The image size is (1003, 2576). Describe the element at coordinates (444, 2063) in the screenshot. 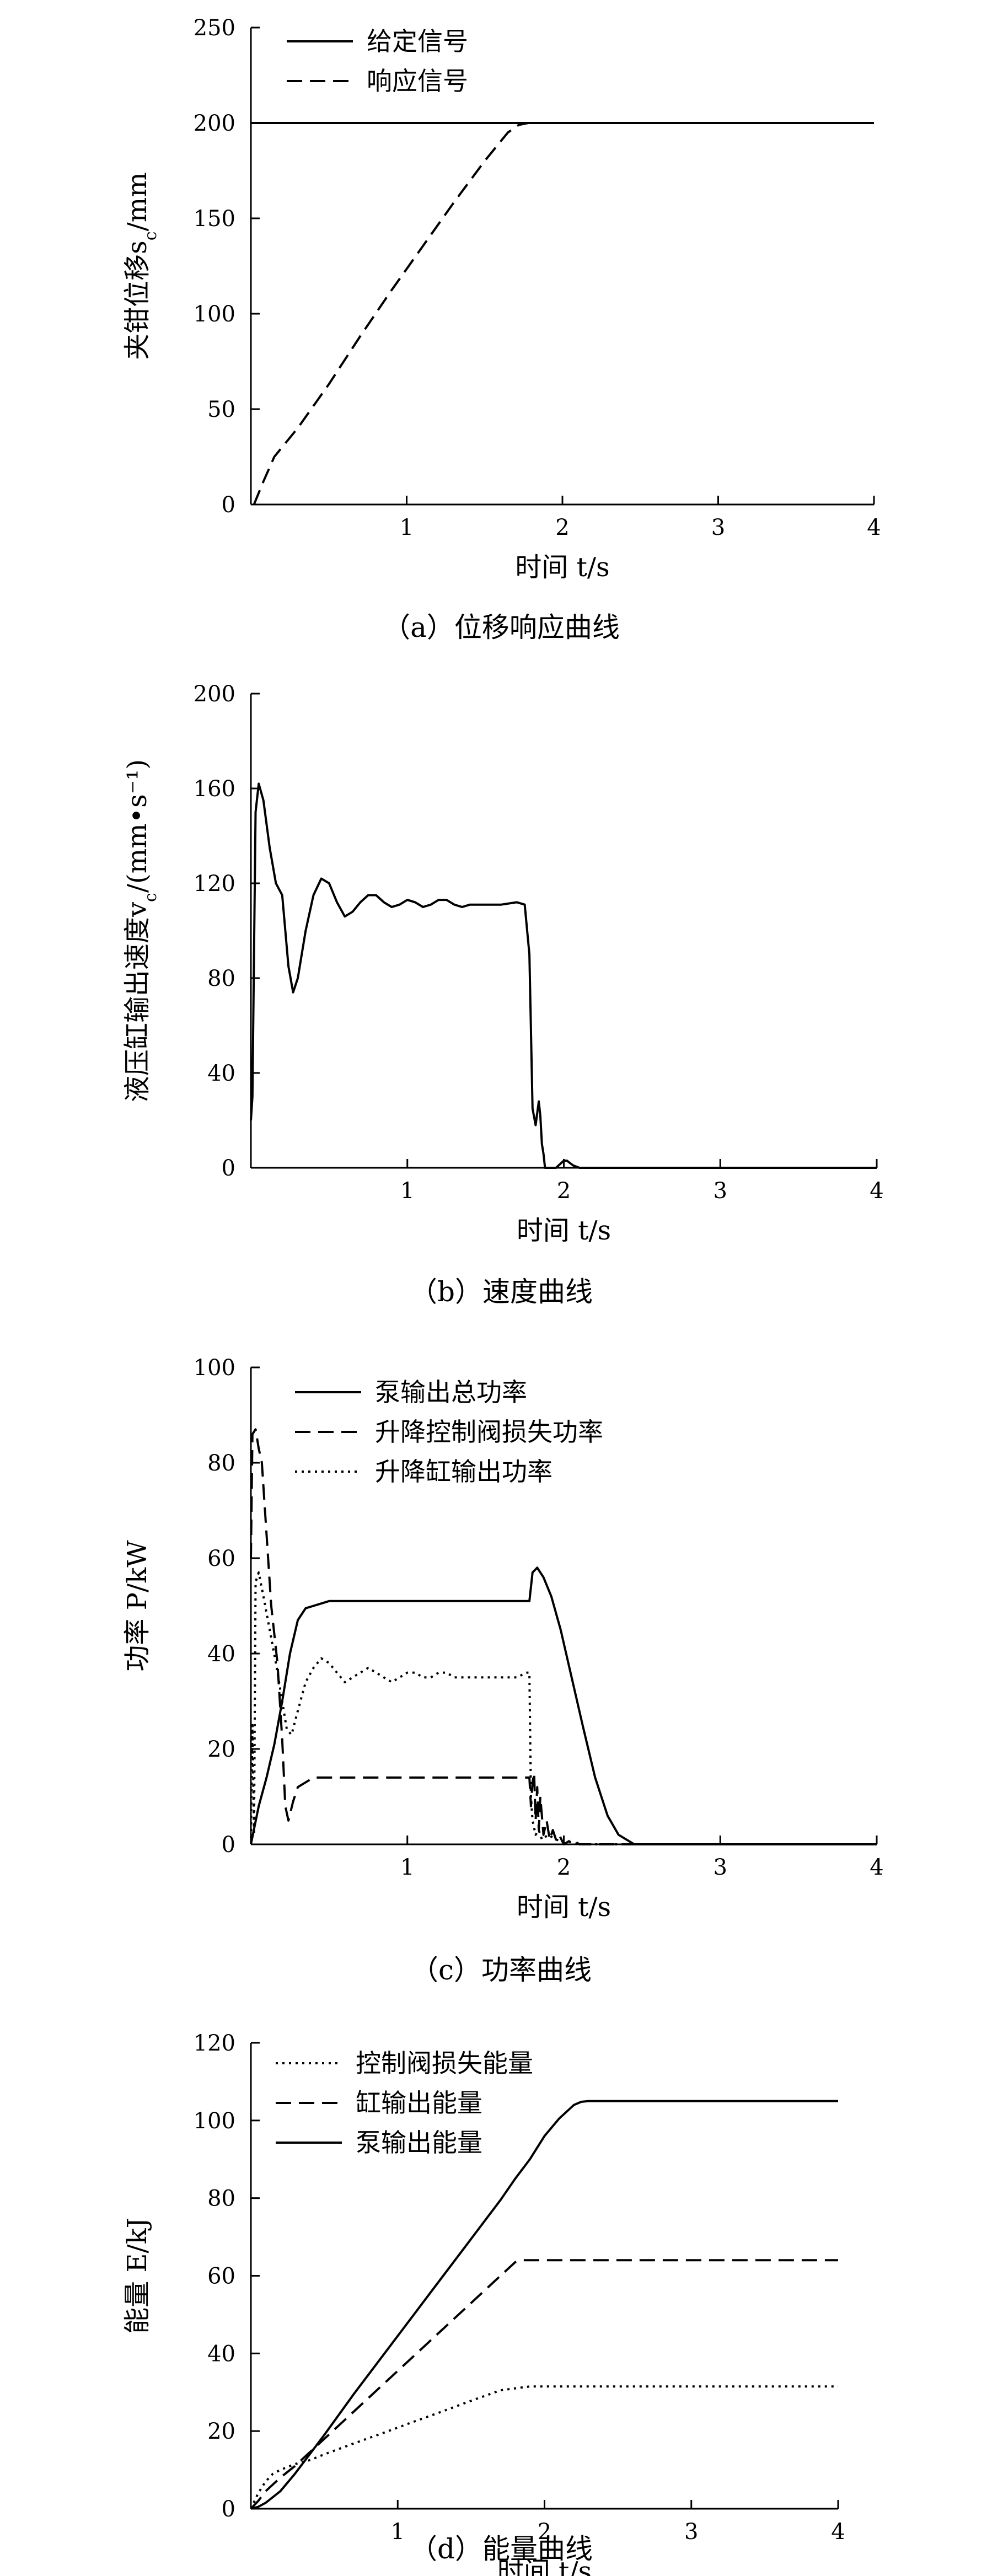

I see `legend-label: 控制阀损失能量` at that location.